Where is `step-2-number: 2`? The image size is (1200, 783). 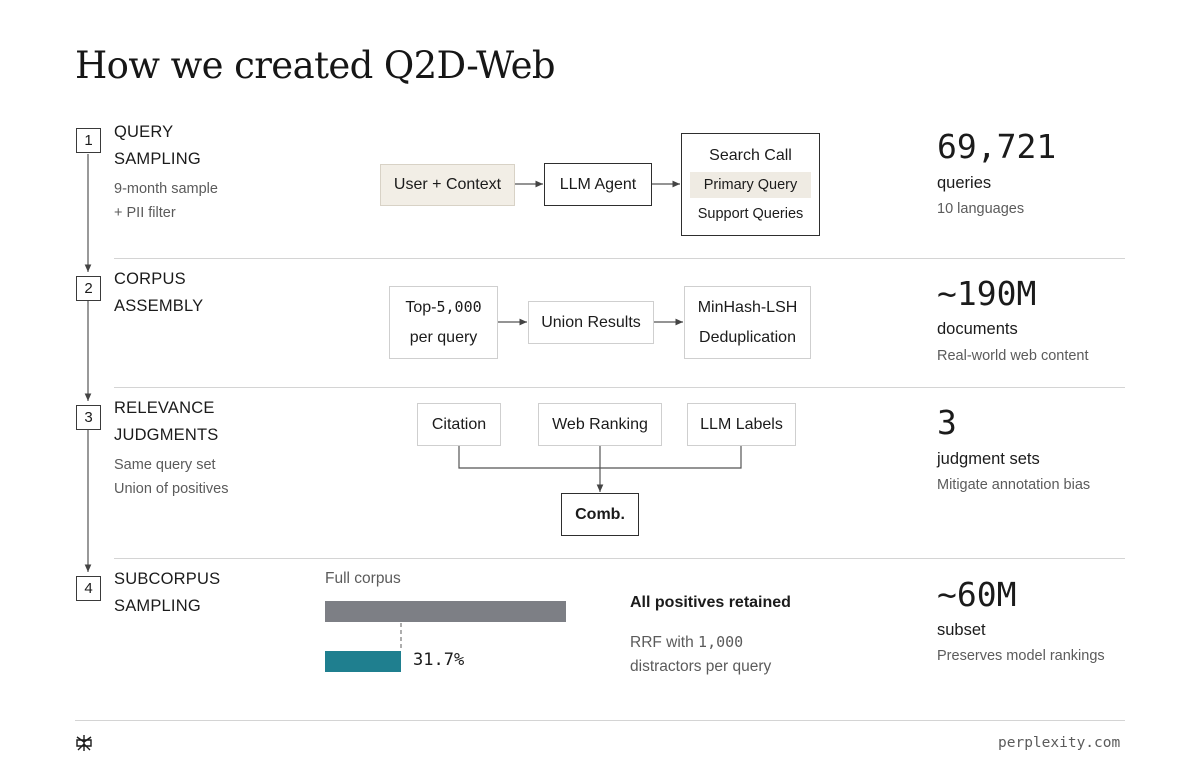 step-2-number: 2 is located at coordinates (88, 288).